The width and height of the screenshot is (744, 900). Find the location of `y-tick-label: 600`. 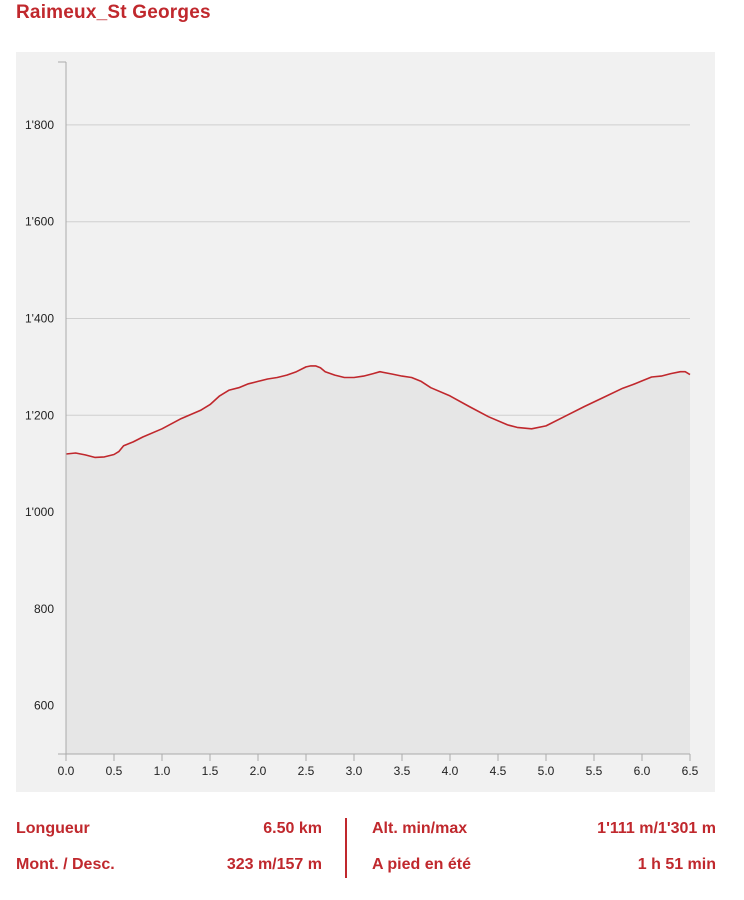

y-tick-label: 600 is located at coordinates (44, 706).